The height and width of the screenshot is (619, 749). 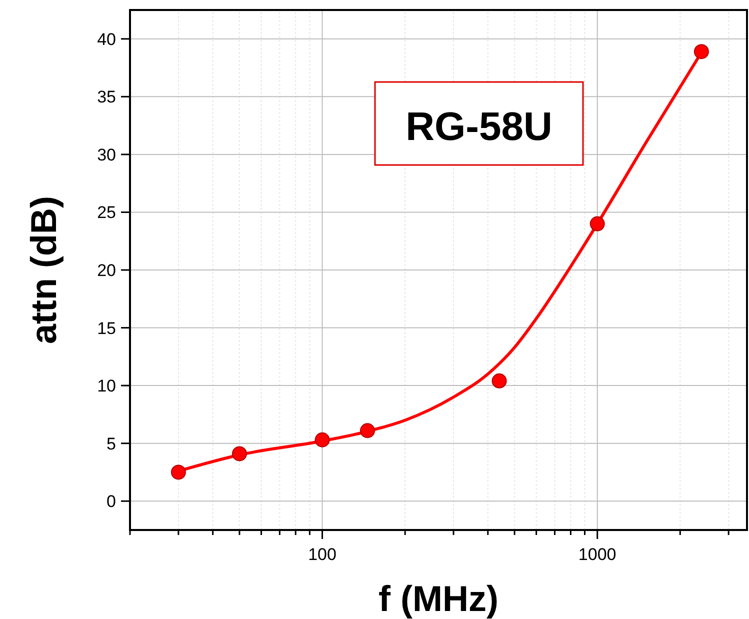 What do you see at coordinates (43, 270) in the screenshot?
I see `y-axis-title: attn (dB)` at bounding box center [43, 270].